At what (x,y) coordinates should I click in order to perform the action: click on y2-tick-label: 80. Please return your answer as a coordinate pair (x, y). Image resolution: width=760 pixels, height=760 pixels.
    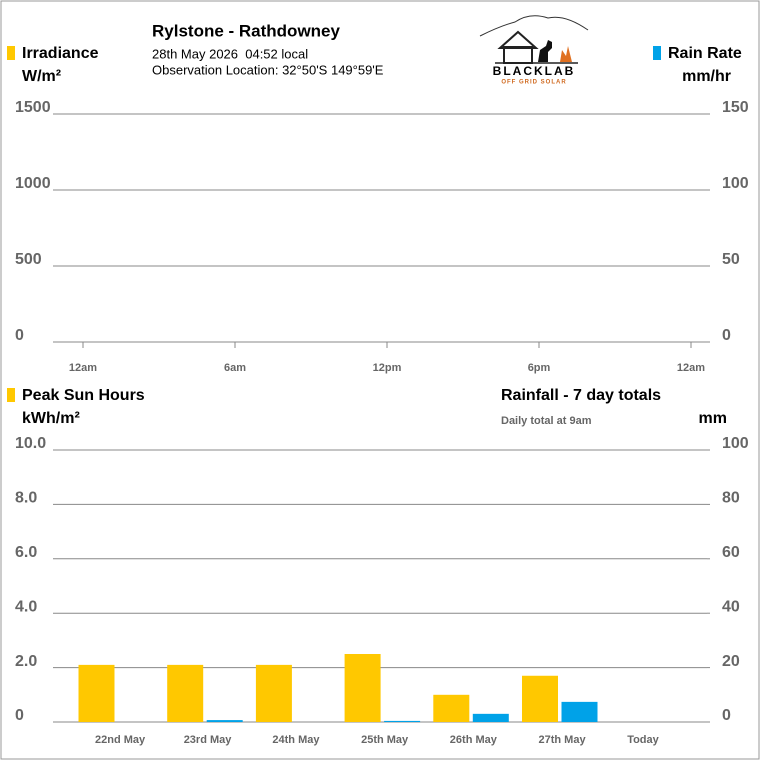
    Looking at the image, I should click on (731, 498).